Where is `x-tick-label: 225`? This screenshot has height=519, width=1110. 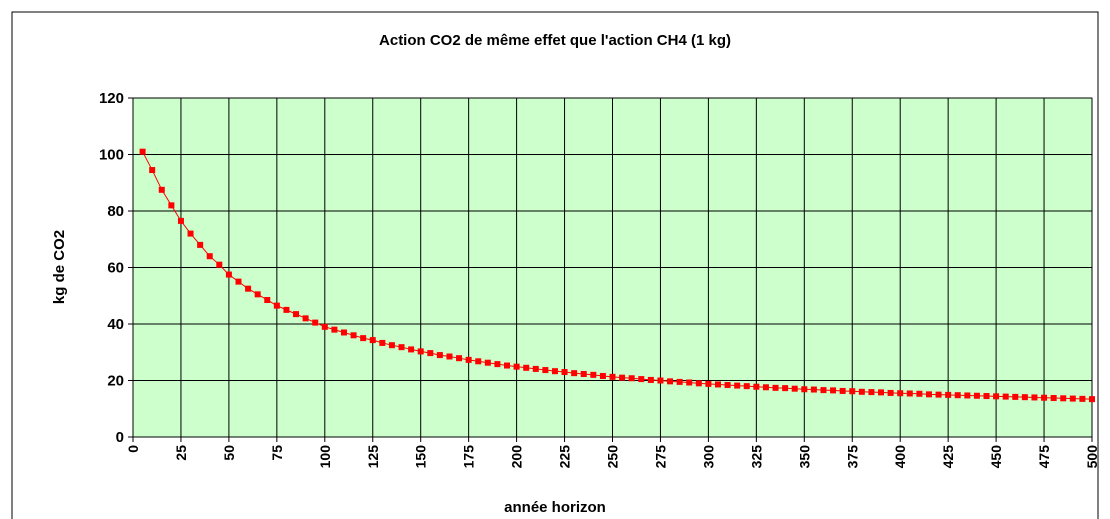
x-tick-label: 225 is located at coordinates (565, 457).